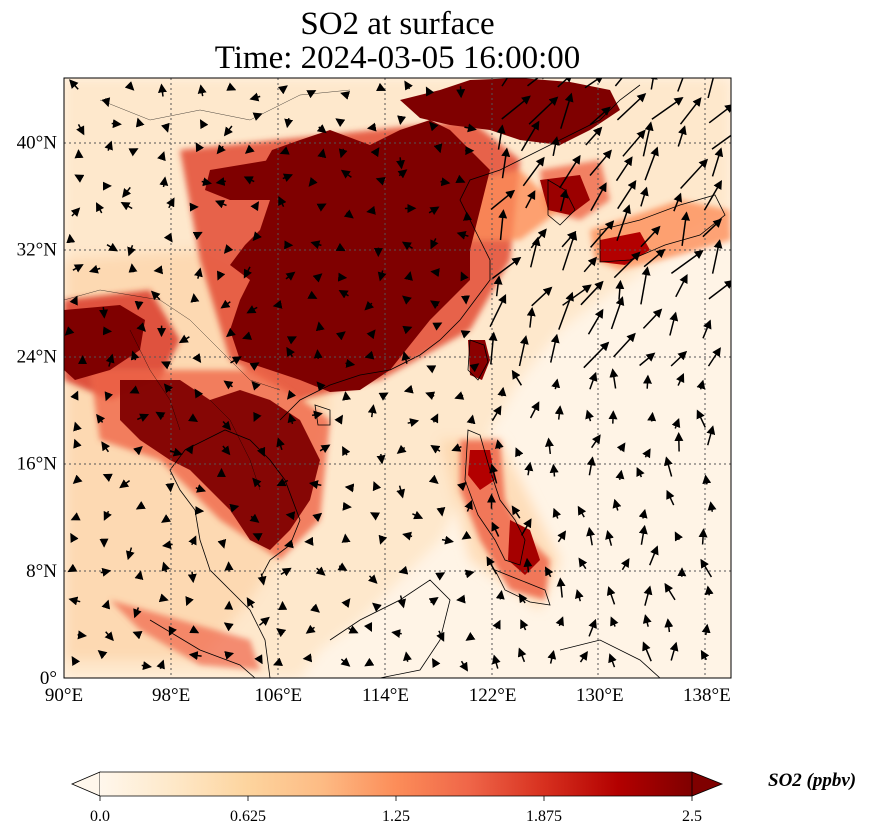 The image size is (875, 836). Describe the element at coordinates (397, 24) in the screenshot. I see `chart-title: SO2 at surface` at that location.